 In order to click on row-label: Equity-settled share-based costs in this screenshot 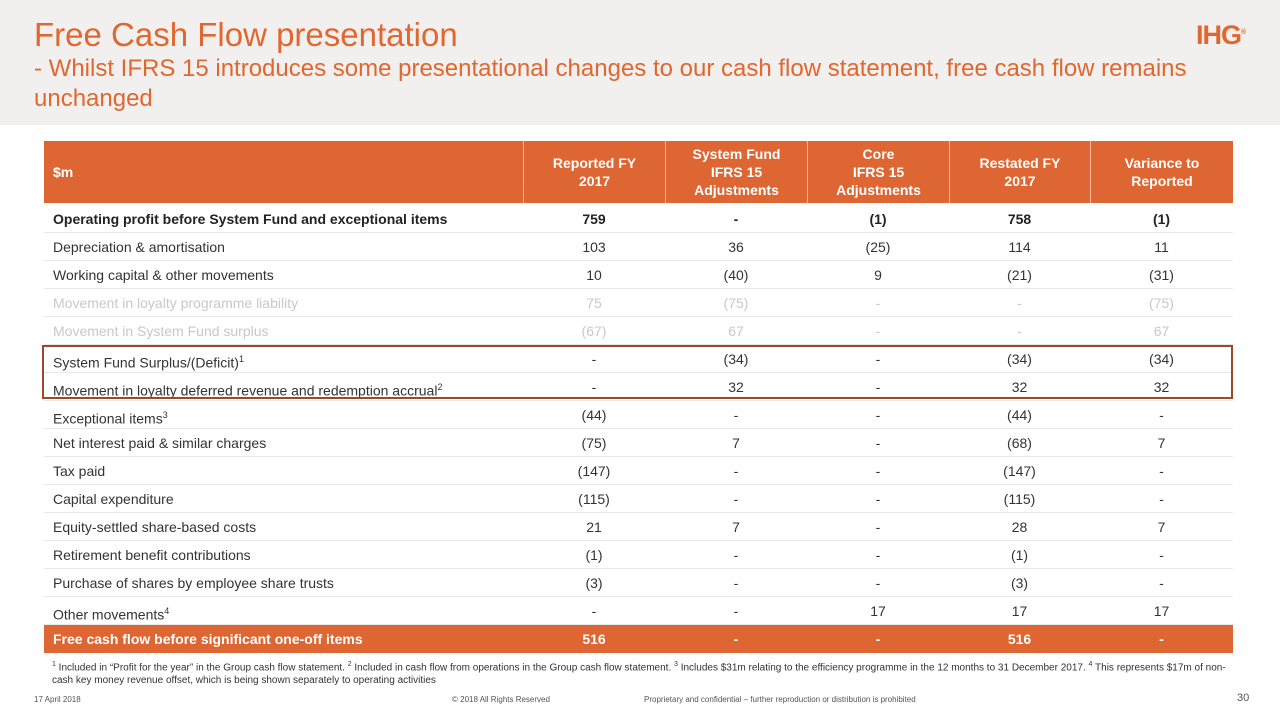, I will do `click(154, 527)`.